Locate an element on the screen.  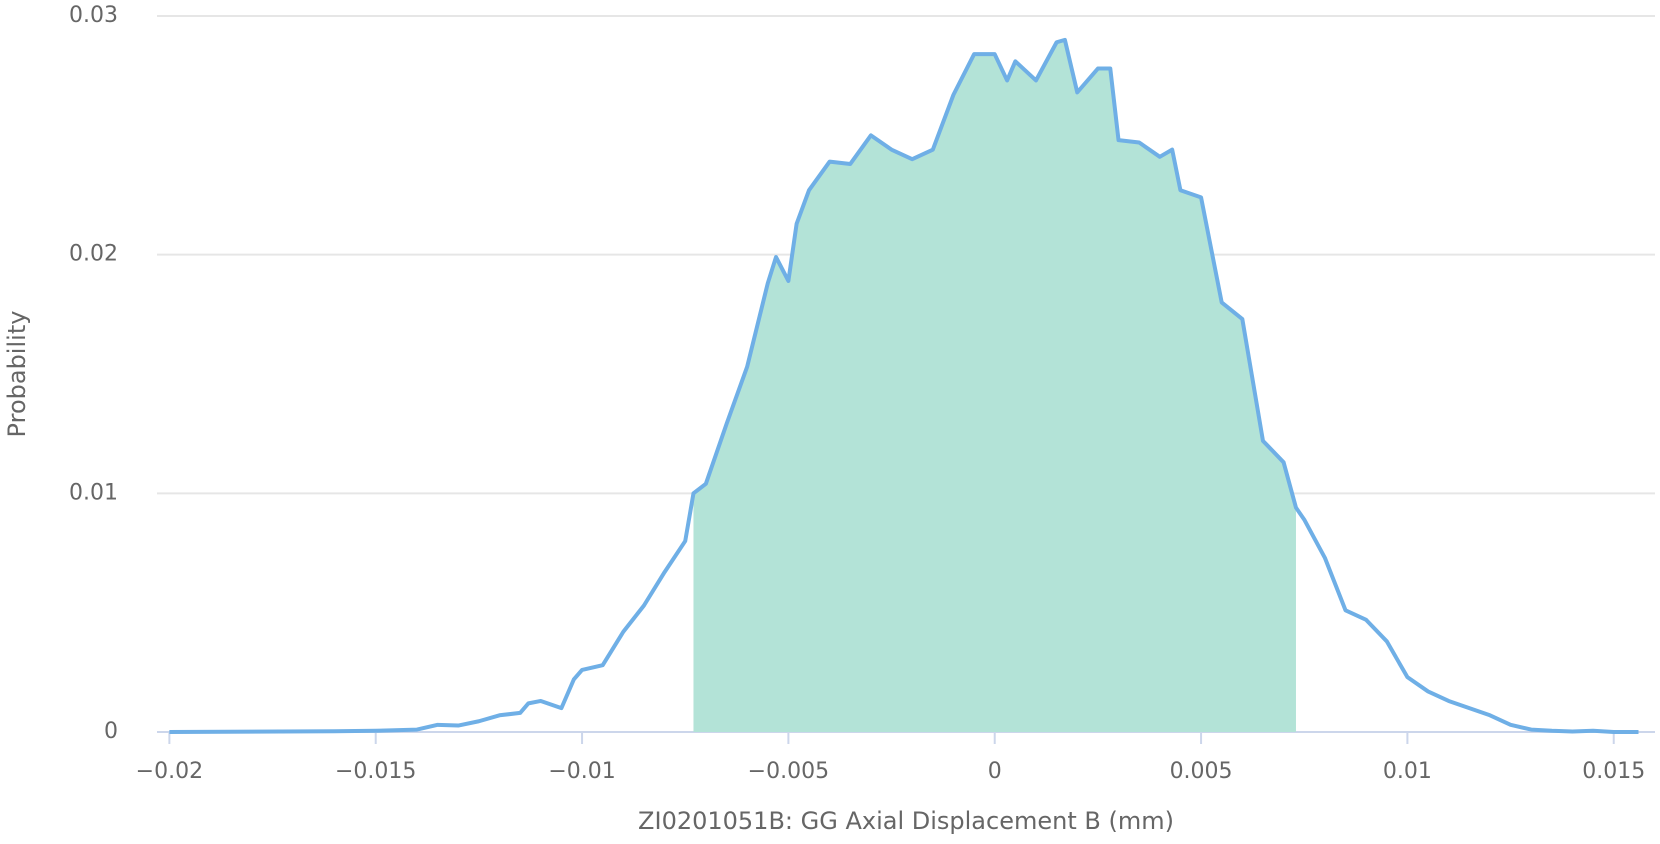
x-tick-label: 0.015 is located at coordinates (1613, 771).